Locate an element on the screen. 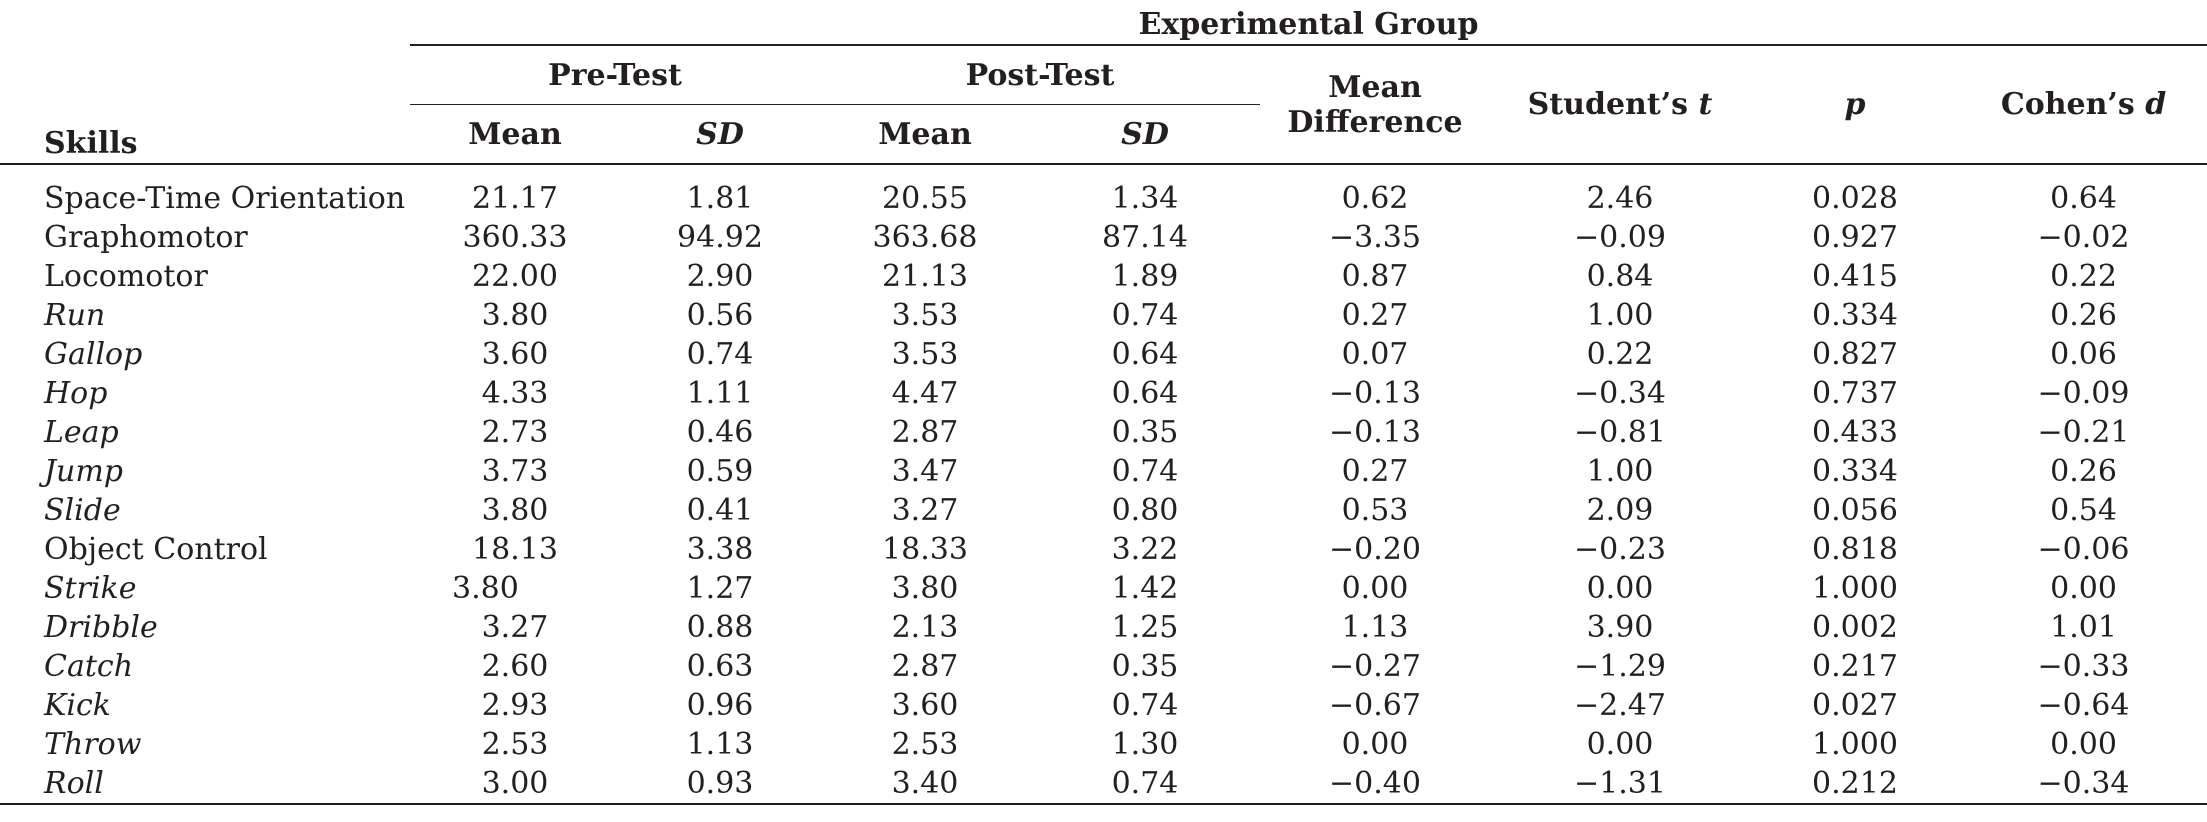 The image size is (2207, 822). students-t-header: Student’s t is located at coordinates (1620, 104).